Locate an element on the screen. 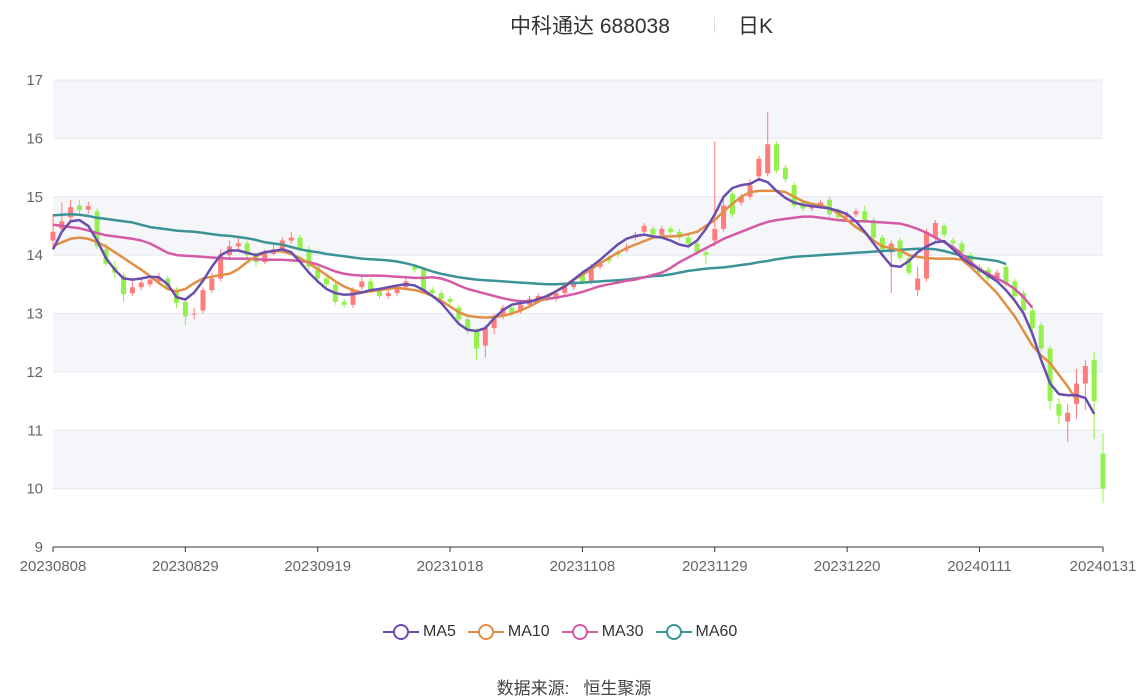 The image size is (1148, 699). legend-label-ma10: MA10 is located at coordinates (528, 631).